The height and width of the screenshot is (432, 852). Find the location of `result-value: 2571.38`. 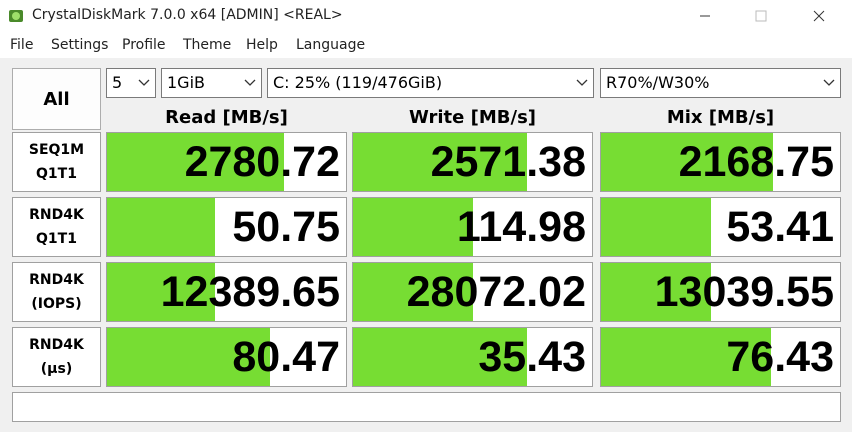

result-value: 2571.38 is located at coordinates (508, 161).